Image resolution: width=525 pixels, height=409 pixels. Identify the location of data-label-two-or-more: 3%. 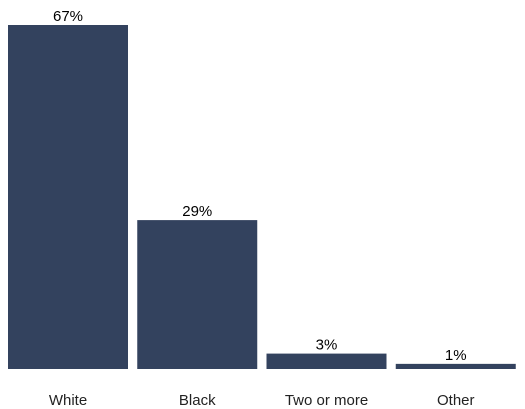
(327, 345).